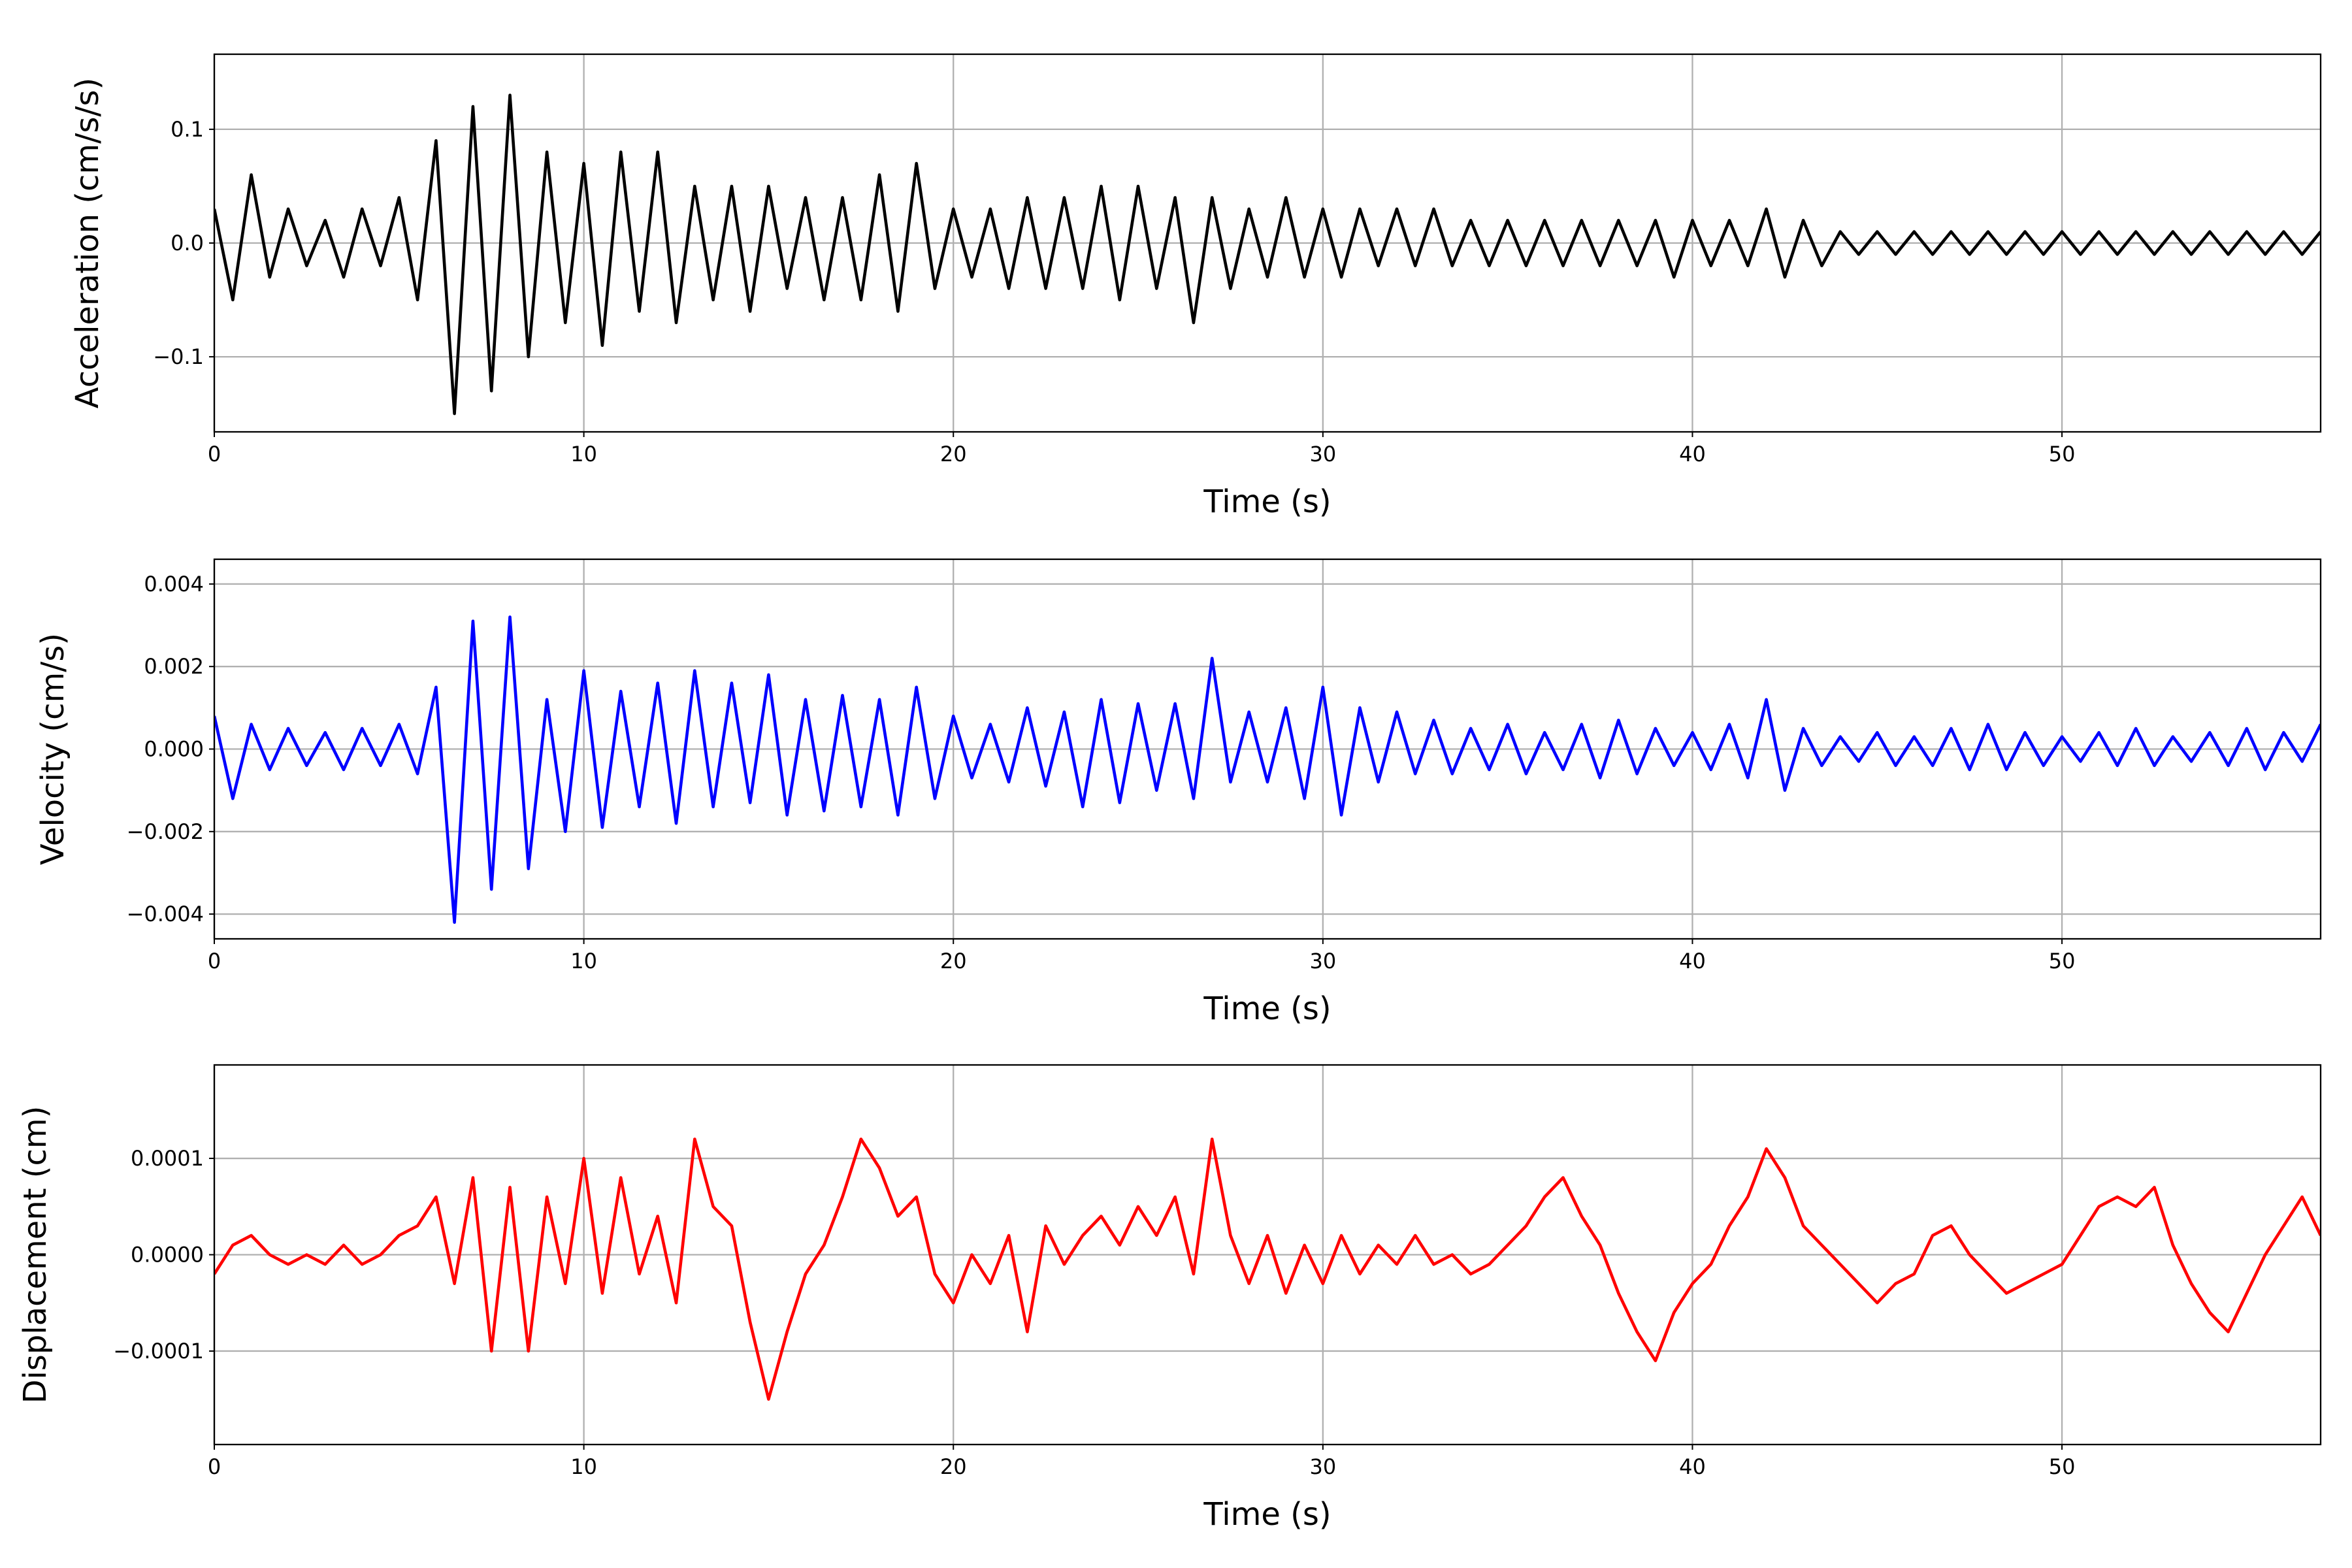  Describe the element at coordinates (187, 243) in the screenshot. I see `y-tick-label: 0.0` at that location.